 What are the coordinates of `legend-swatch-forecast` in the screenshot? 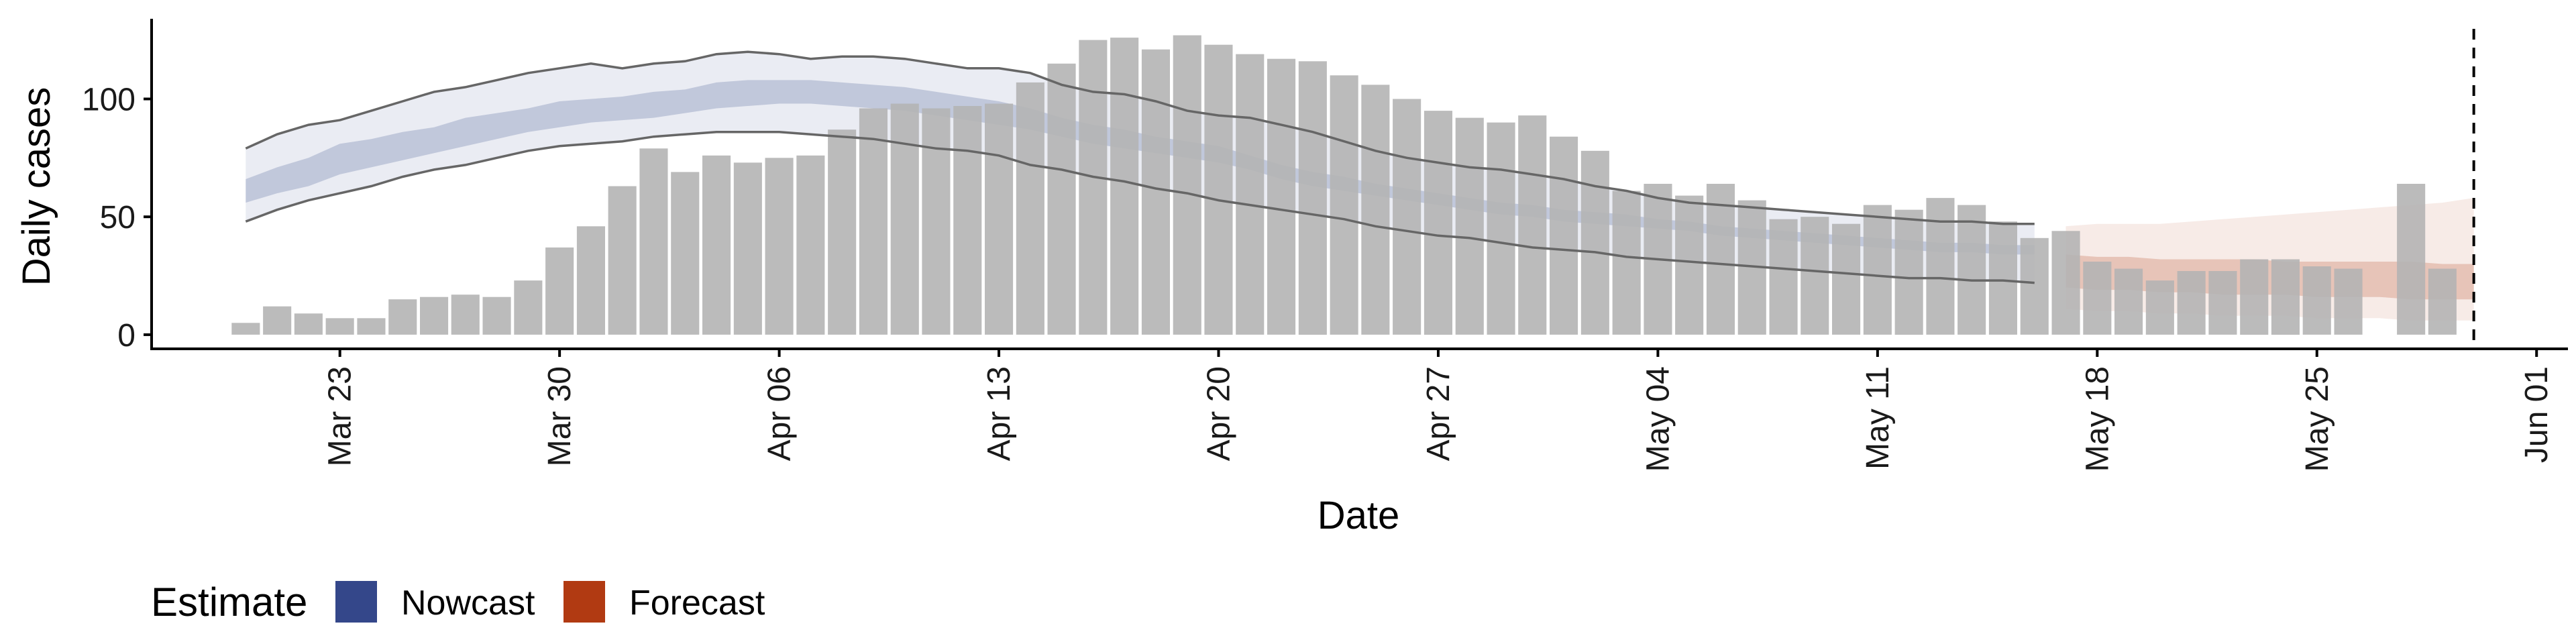 It's located at (584, 602).